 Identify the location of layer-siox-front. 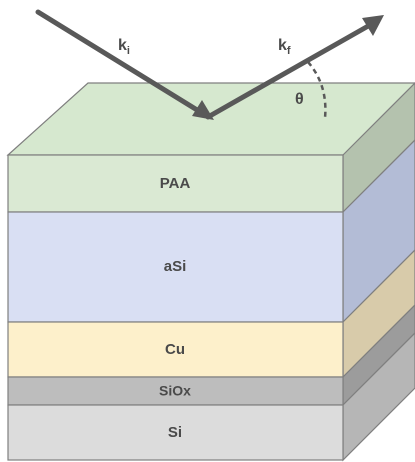
(175, 391).